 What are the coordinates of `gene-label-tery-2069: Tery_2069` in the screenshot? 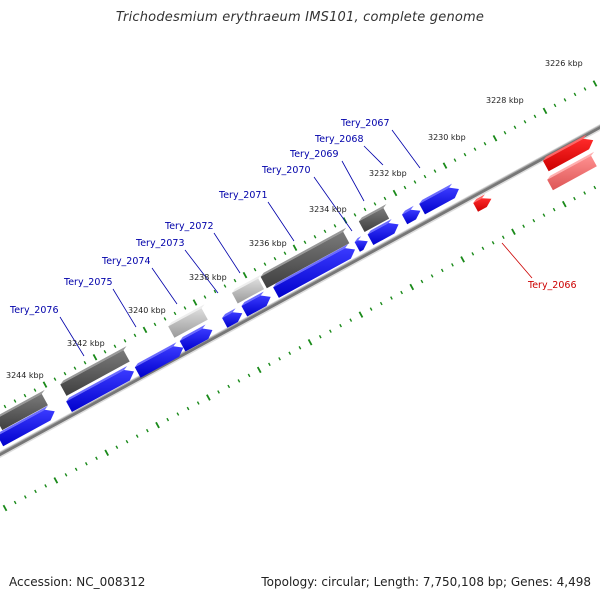 It's located at (314, 154).